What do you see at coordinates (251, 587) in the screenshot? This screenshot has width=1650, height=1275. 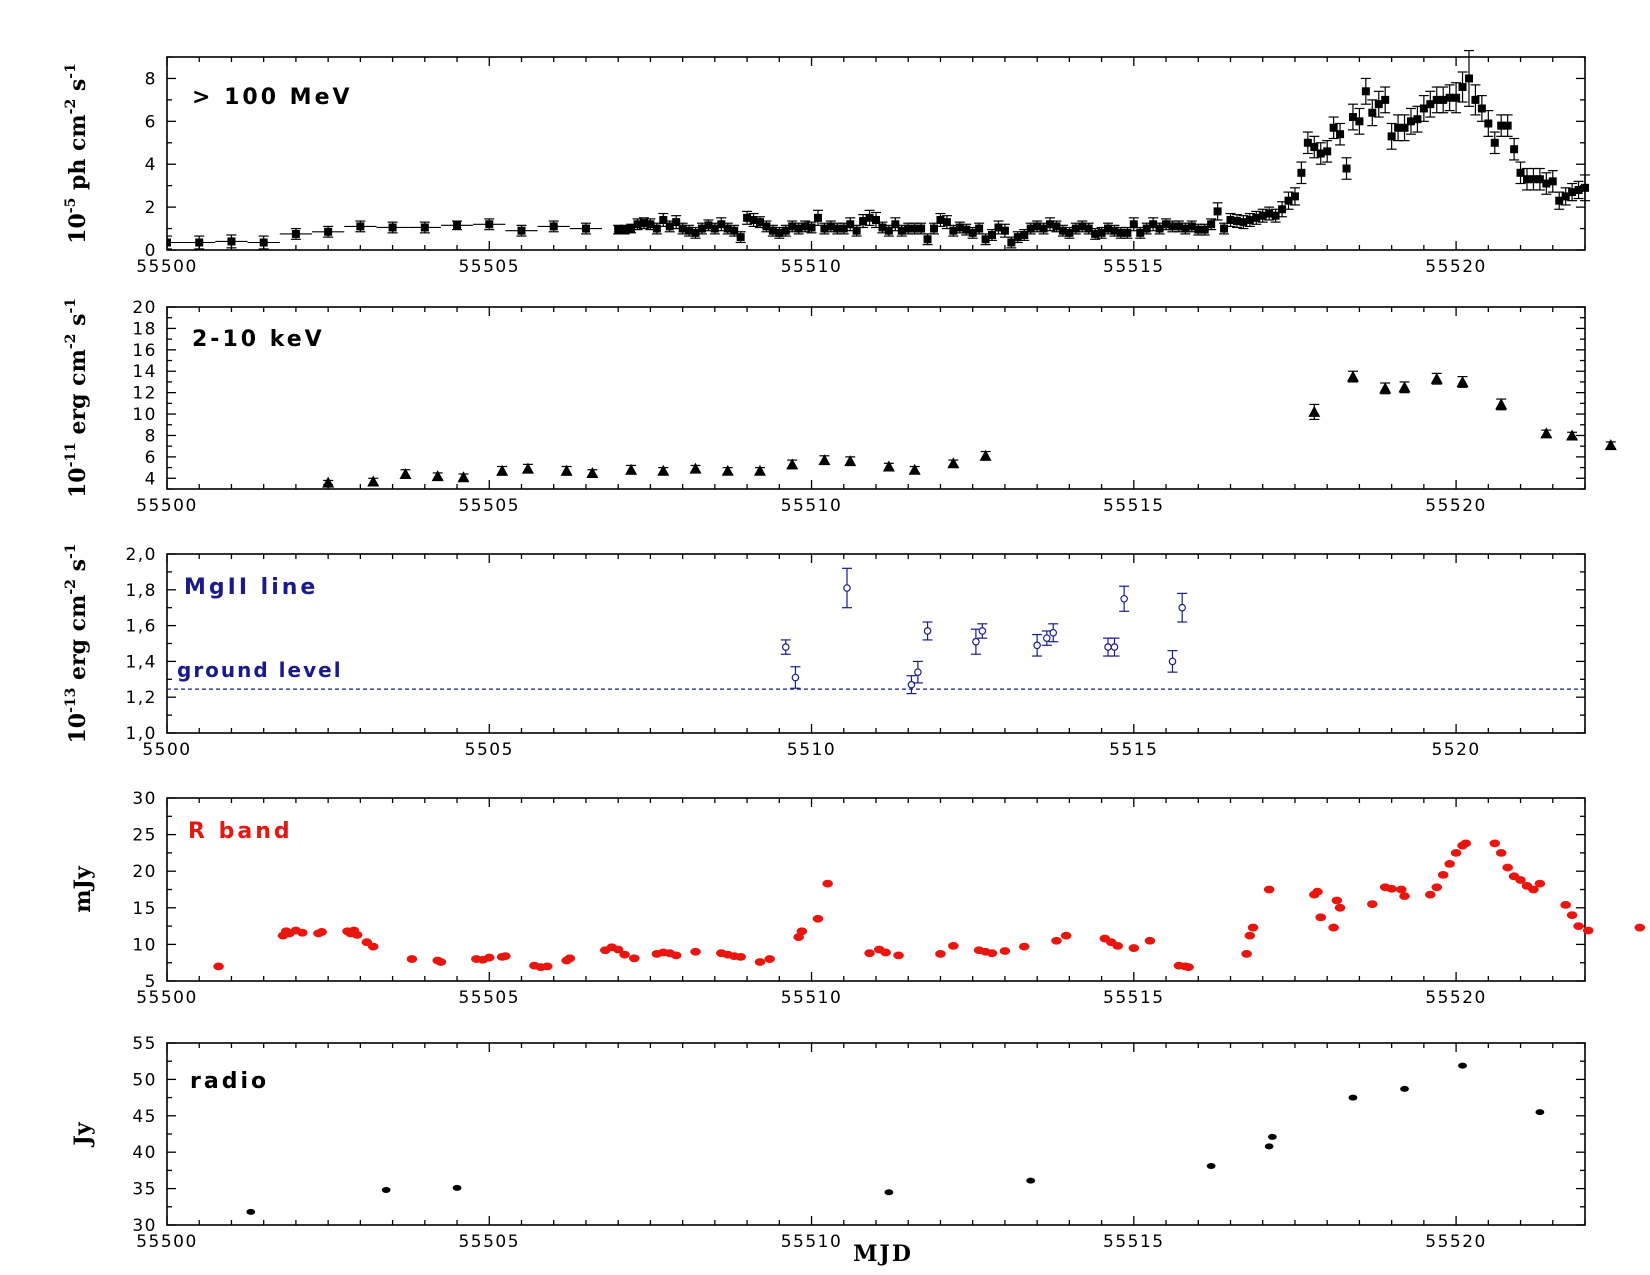 I see `panel-label: MgII line` at bounding box center [251, 587].